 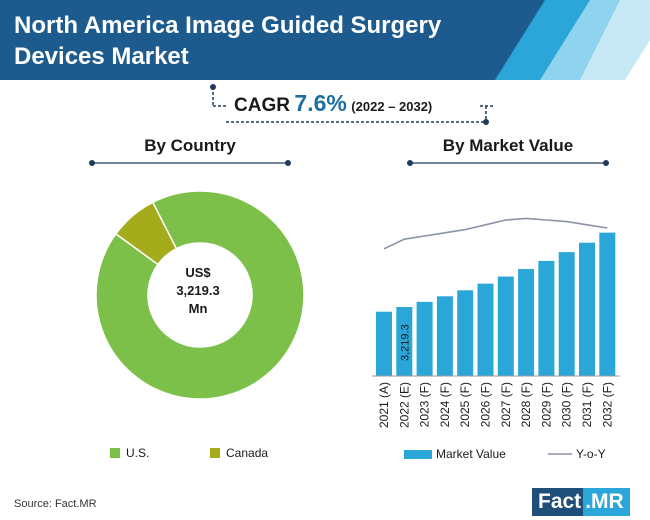 What do you see at coordinates (591, 454) in the screenshot?
I see `legend-label-yoy: Y-o-Y` at bounding box center [591, 454].